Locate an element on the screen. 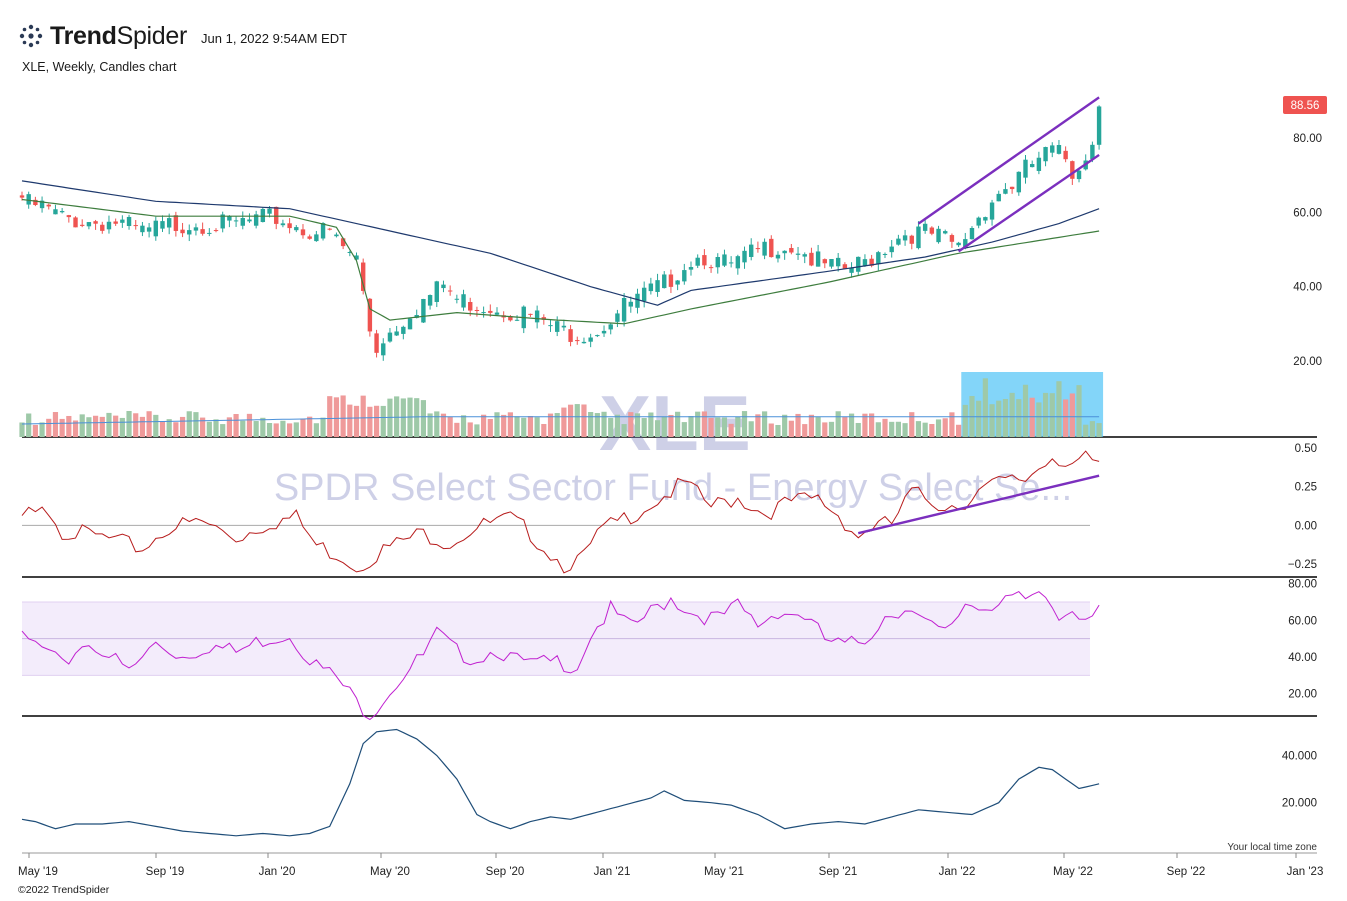 The width and height of the screenshot is (1347, 901). bottom-indicator-line is located at coordinates (560, 782).